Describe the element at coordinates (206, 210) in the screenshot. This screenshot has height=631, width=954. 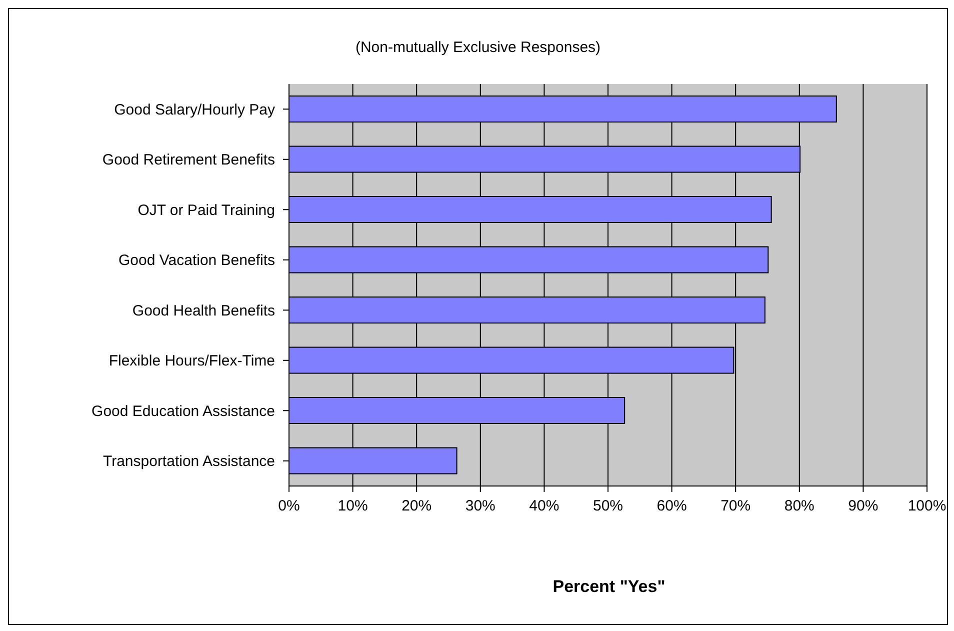
I see `y-tick-label: OJT or Paid Training` at that location.